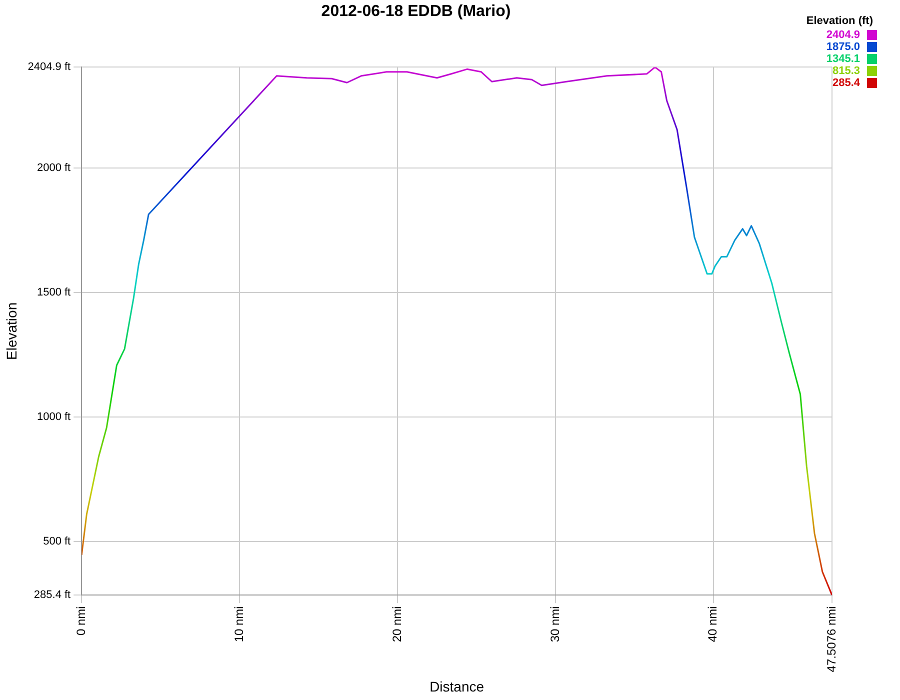 Image resolution: width=900 pixels, height=700 pixels. Describe the element at coordinates (843, 47) in the screenshot. I see `color-bar-label: 1875.0` at that location.